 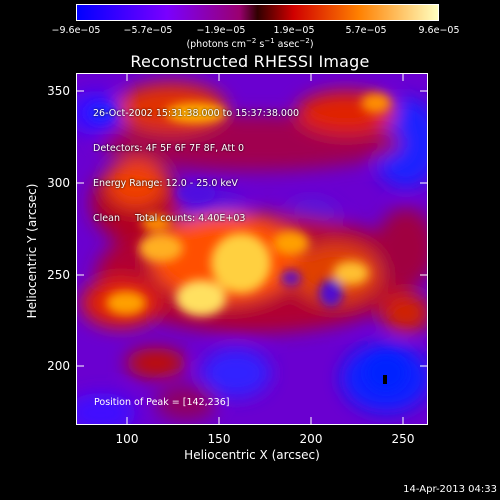 What do you see at coordinates (311, 439) in the screenshot?
I see `x-tick-label: 200` at bounding box center [311, 439].